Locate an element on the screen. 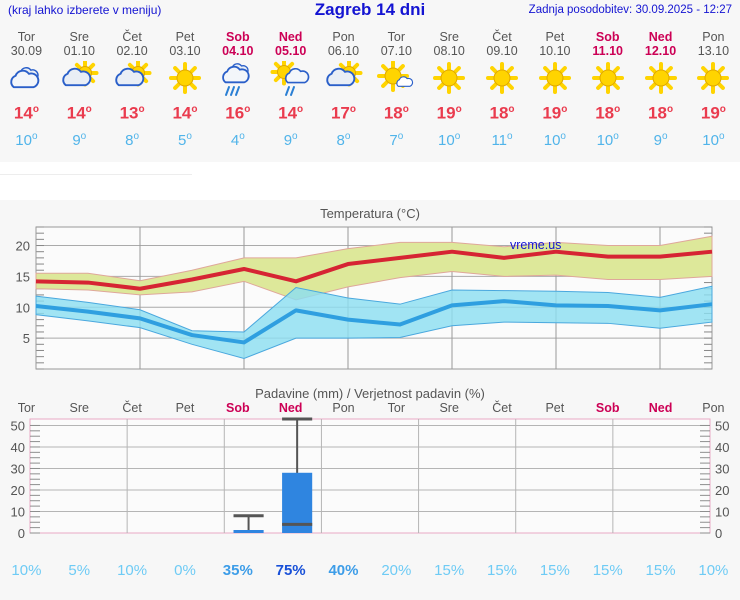  day-name: Sre is located at coordinates (79, 37).